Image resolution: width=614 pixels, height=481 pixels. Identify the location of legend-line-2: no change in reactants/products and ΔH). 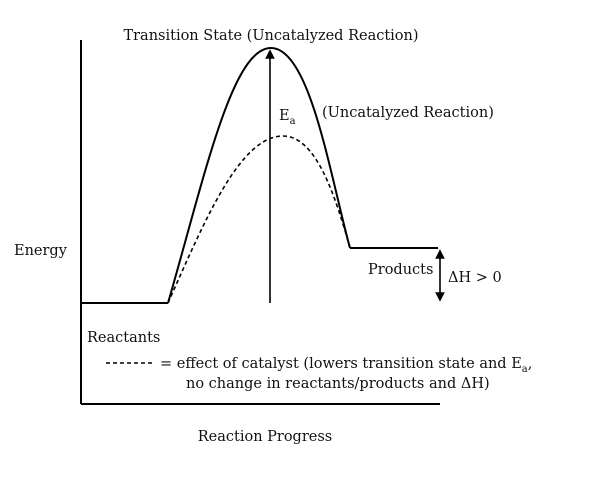
(338, 384).